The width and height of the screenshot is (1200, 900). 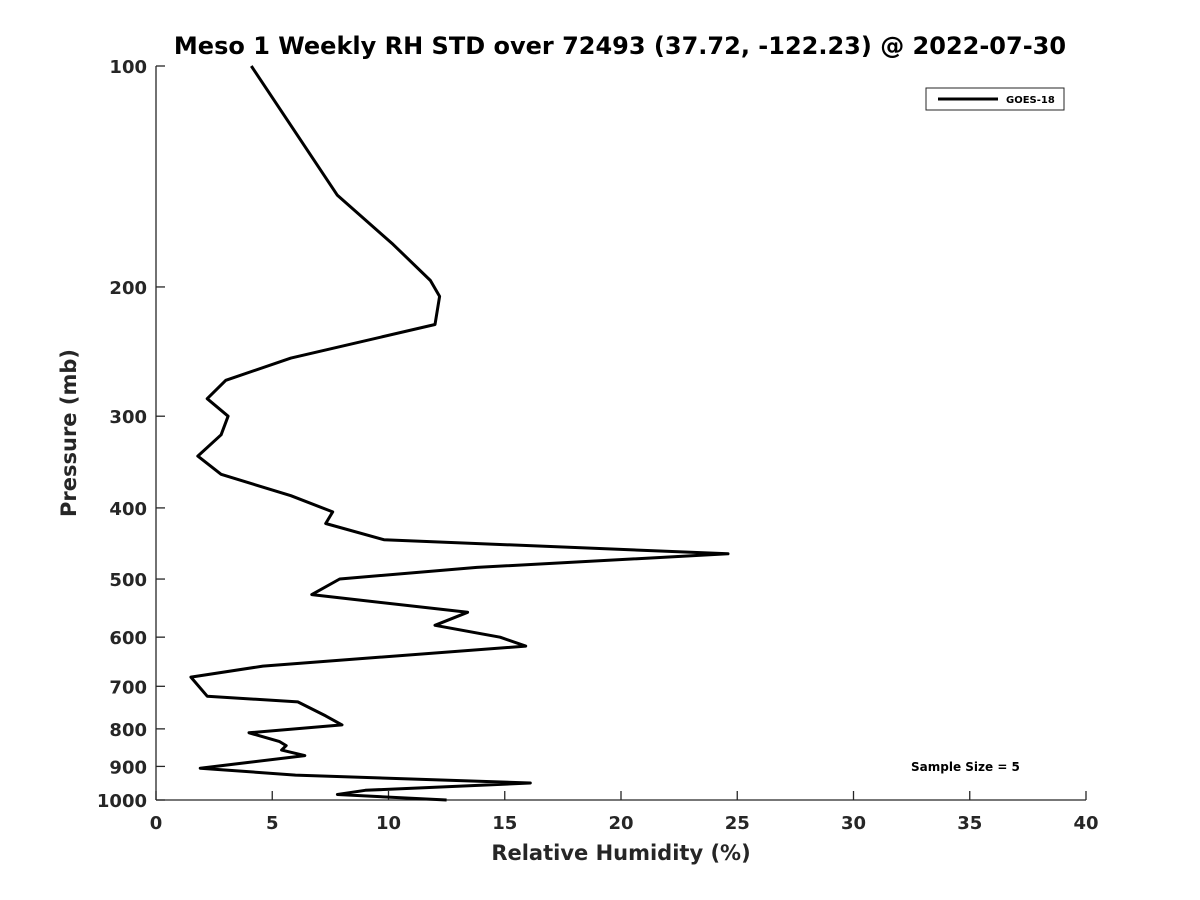 What do you see at coordinates (853, 823) in the screenshot?
I see `x-tick-label: 30` at bounding box center [853, 823].